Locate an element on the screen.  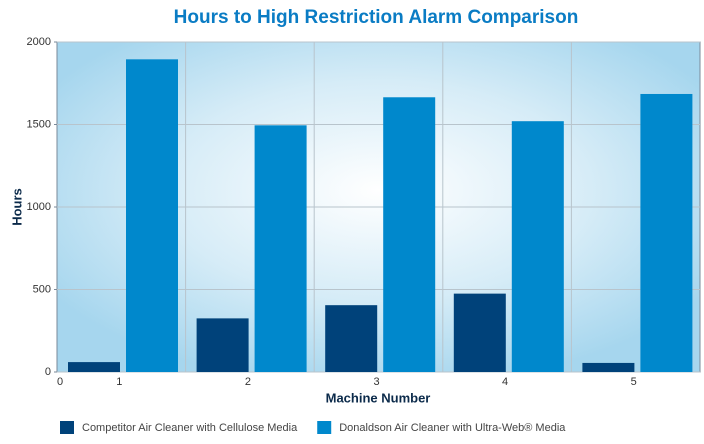
y-axis-label: Hours is located at coordinates (16, 207).